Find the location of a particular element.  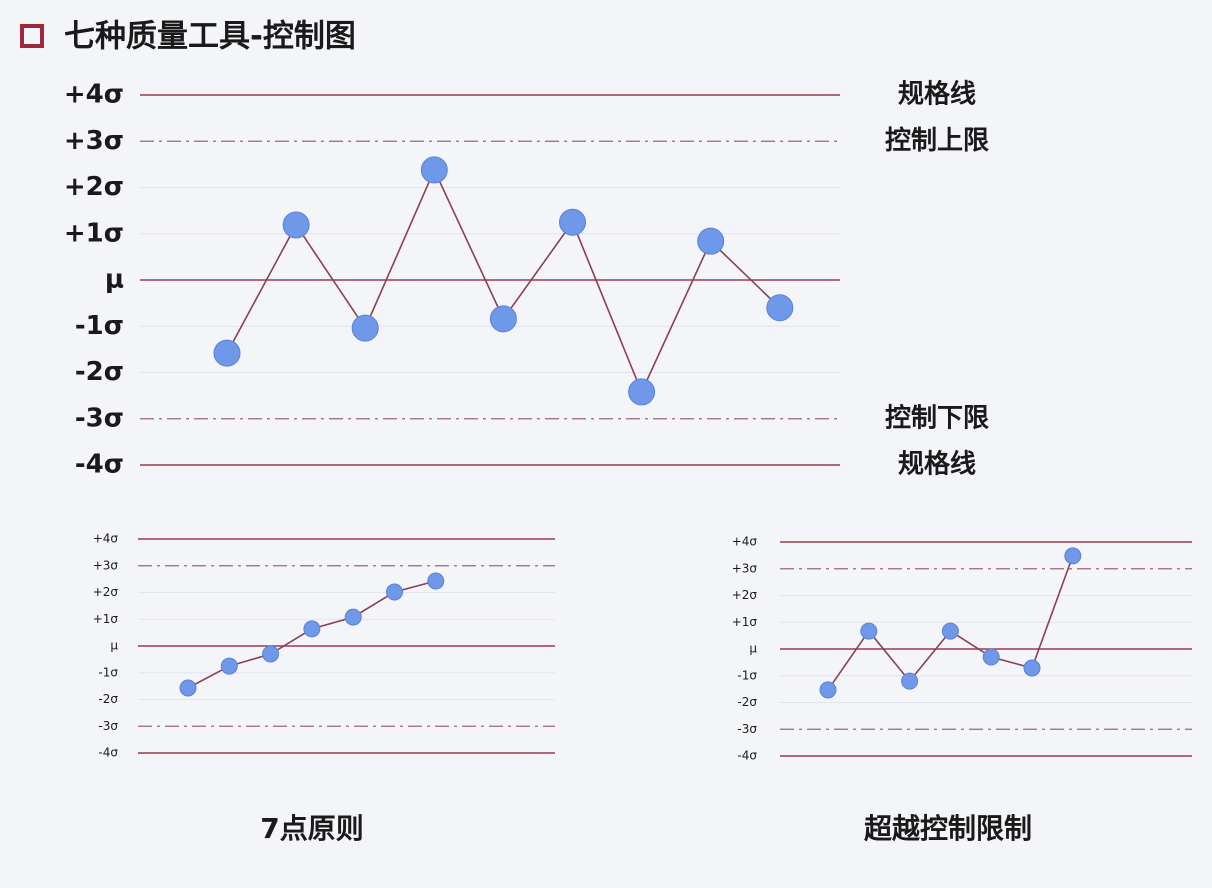

slide-title: 七种质量工具-控制图 is located at coordinates (210, 37).